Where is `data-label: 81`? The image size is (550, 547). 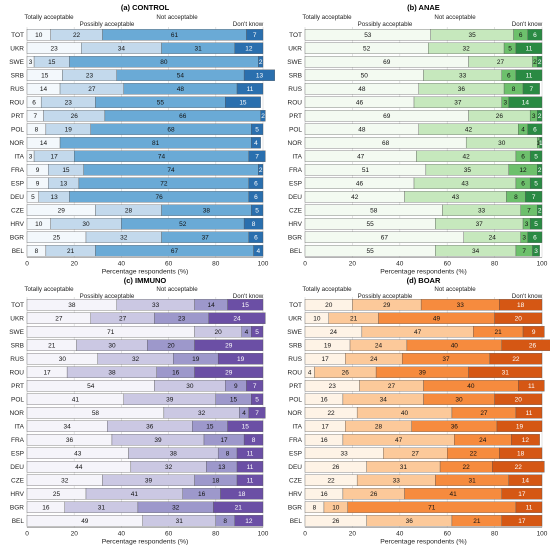
data-label: 81 is located at coordinates (156, 143).